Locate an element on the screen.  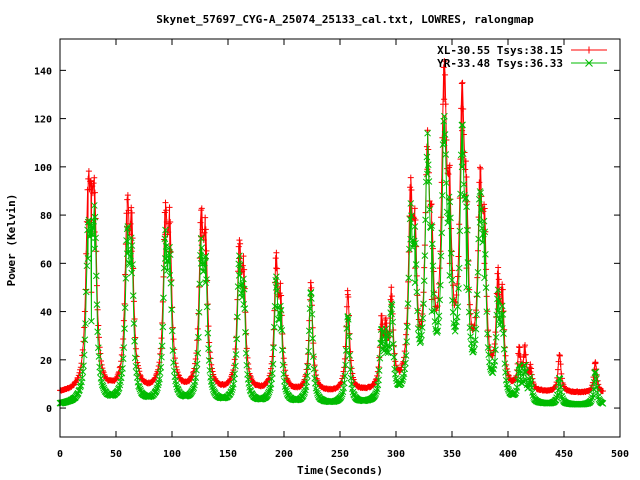
x-tick-label-6: 300 is located at coordinates (396, 454).